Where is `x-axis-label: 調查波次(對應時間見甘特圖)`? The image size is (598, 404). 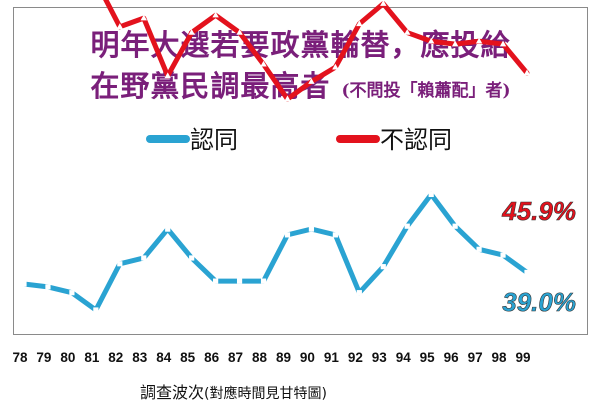 x-axis-label: 調查波次(對應時間見甘特圖) is located at coordinates (233, 391).